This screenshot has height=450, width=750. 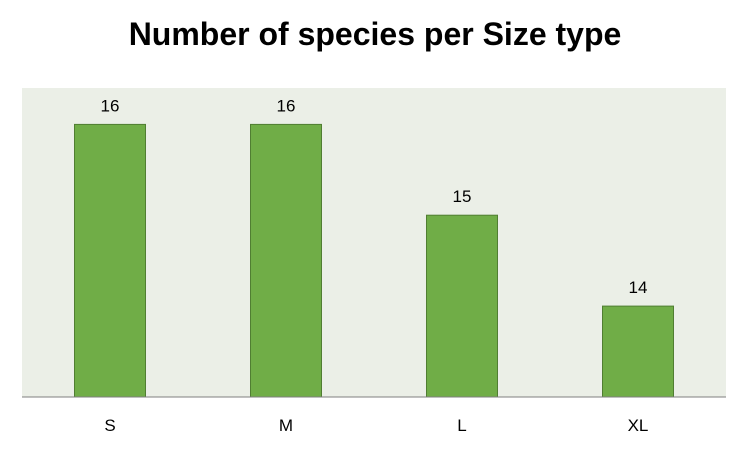 I want to click on data-label-m: 16, so click(x=286, y=105).